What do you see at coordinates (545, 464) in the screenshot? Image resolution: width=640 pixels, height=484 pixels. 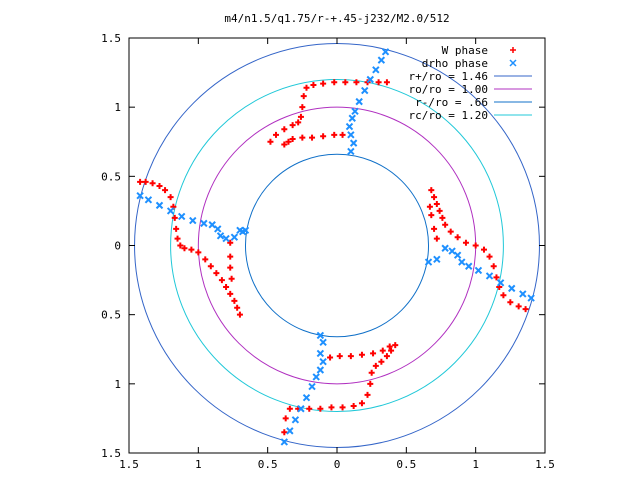 I see `x-tick-label: 1.5` at bounding box center [545, 464].